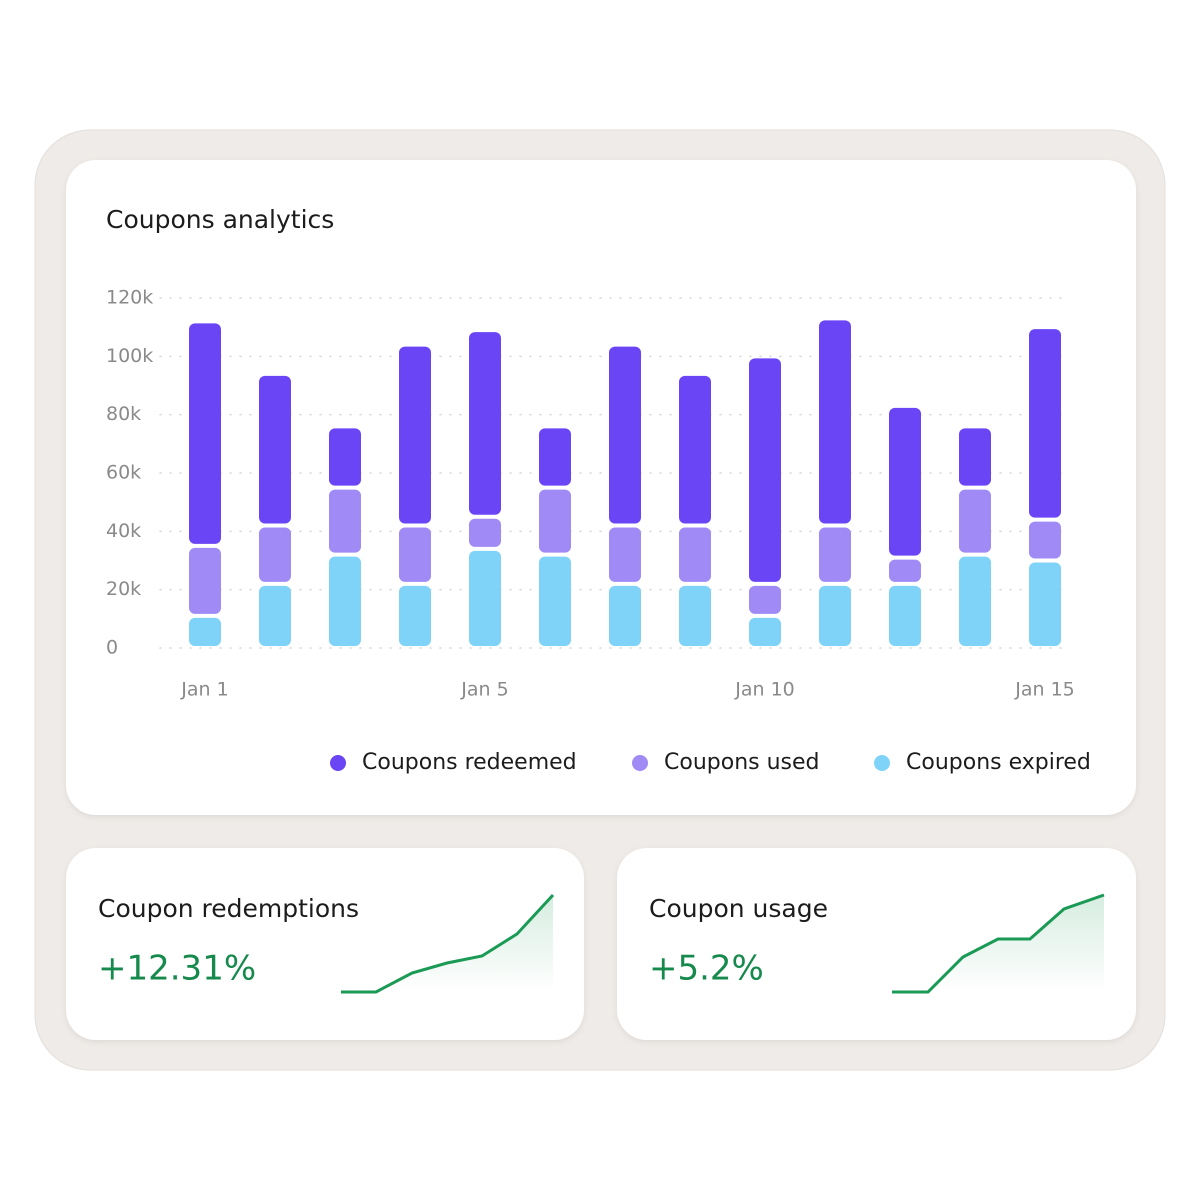 The width and height of the screenshot is (1200, 1200). What do you see at coordinates (129, 298) in the screenshot?
I see `y-tick-label: 120k` at bounding box center [129, 298].